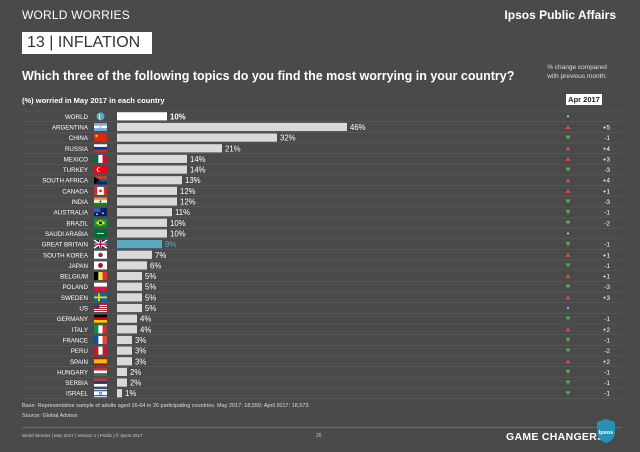  I want to click on change-note-line-2: with previous month:, so click(577, 76).